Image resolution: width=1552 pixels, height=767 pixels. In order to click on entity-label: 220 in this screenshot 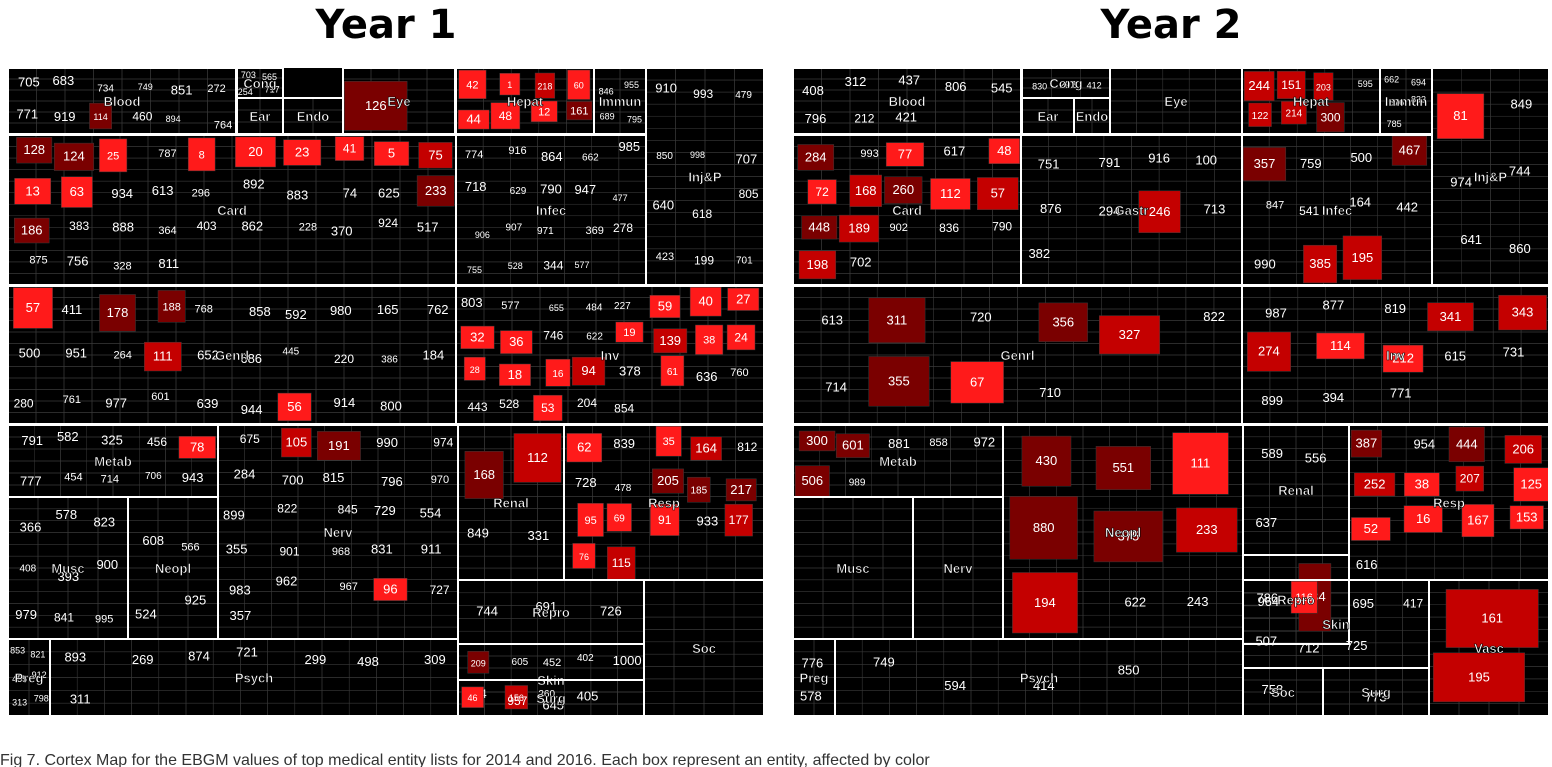, I will do `click(344, 359)`.